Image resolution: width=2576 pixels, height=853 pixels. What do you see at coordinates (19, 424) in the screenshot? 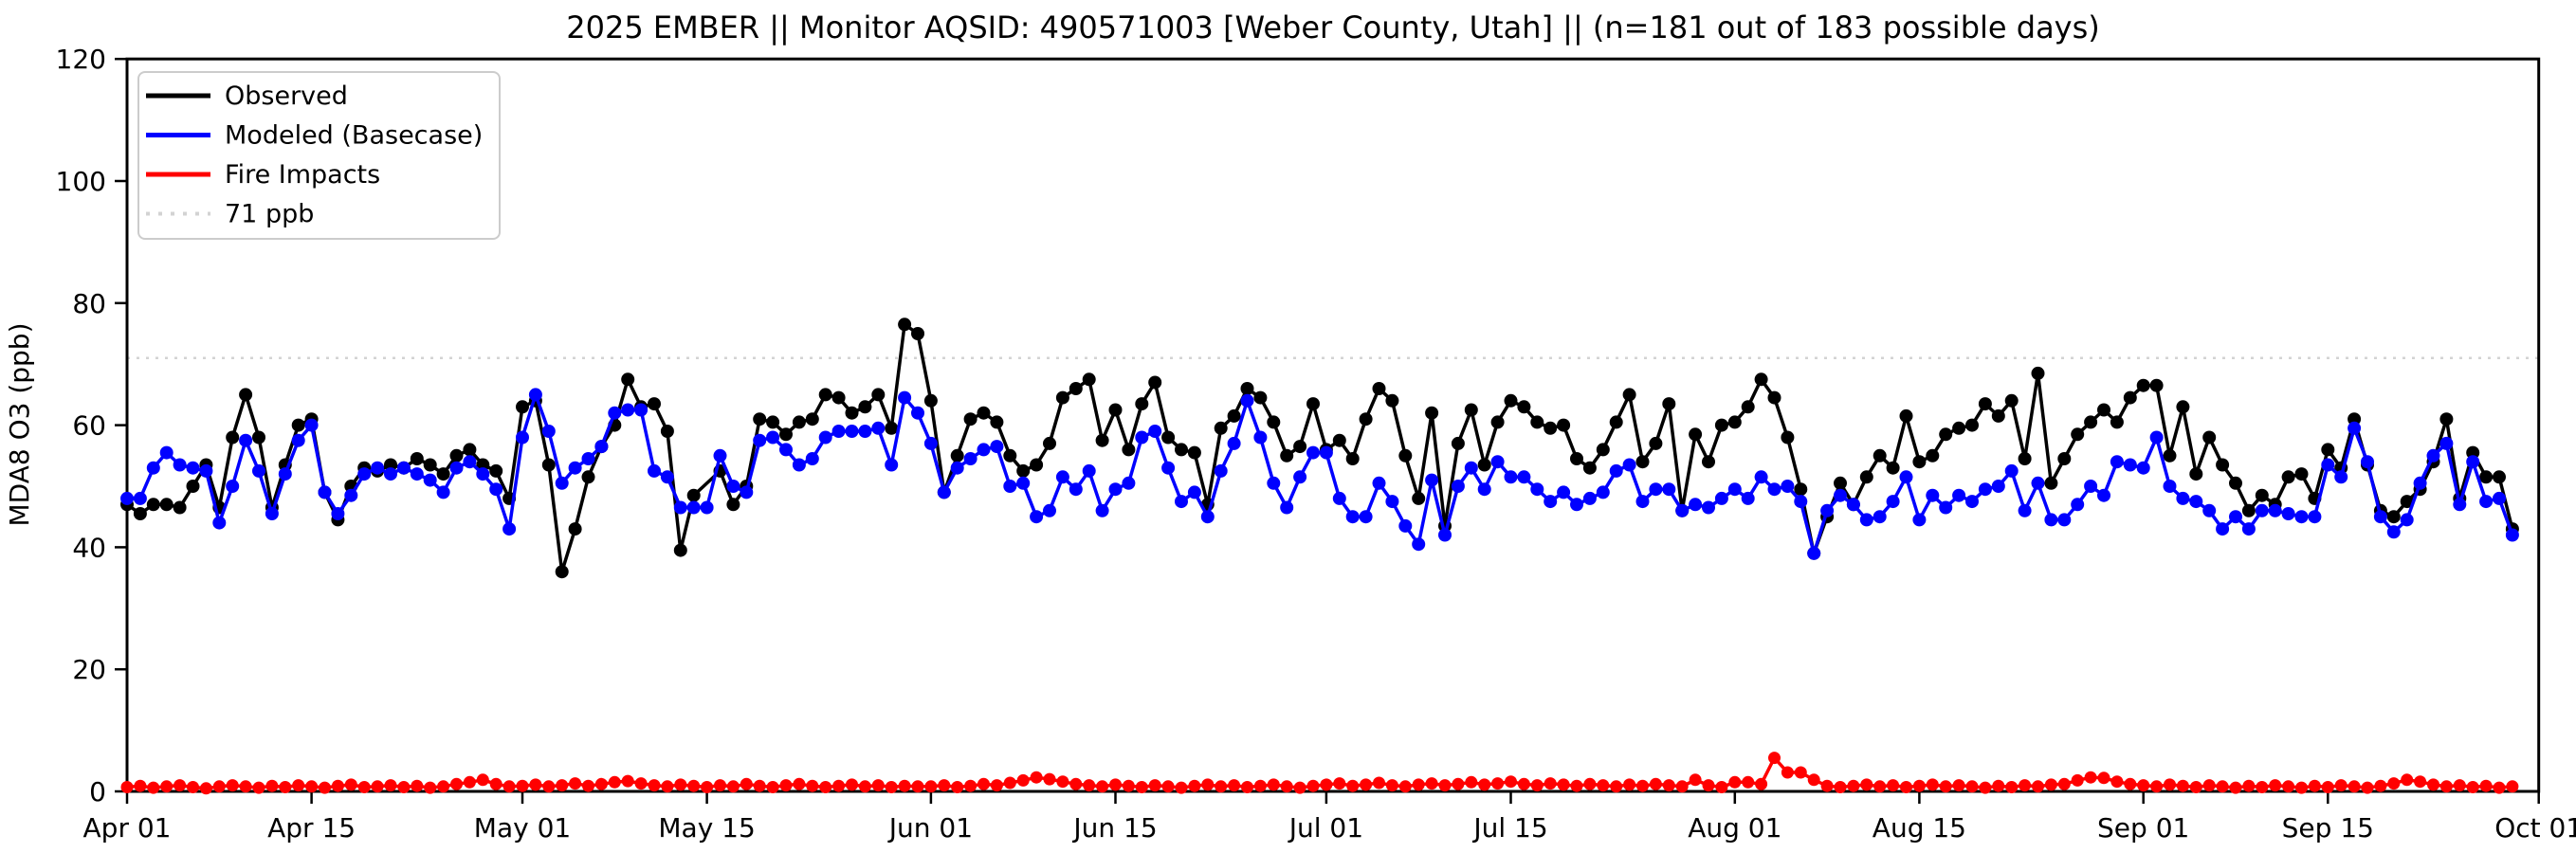
I see `y-axis-label: MDA8 O3 (ppb)` at bounding box center [19, 424].